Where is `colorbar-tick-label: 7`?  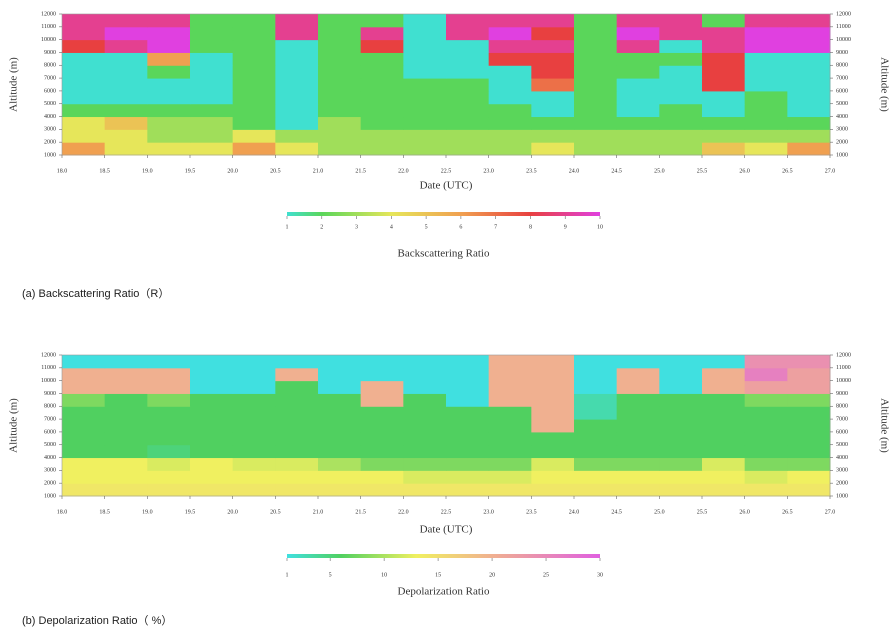
colorbar-tick-label: 7 is located at coordinates (495, 227).